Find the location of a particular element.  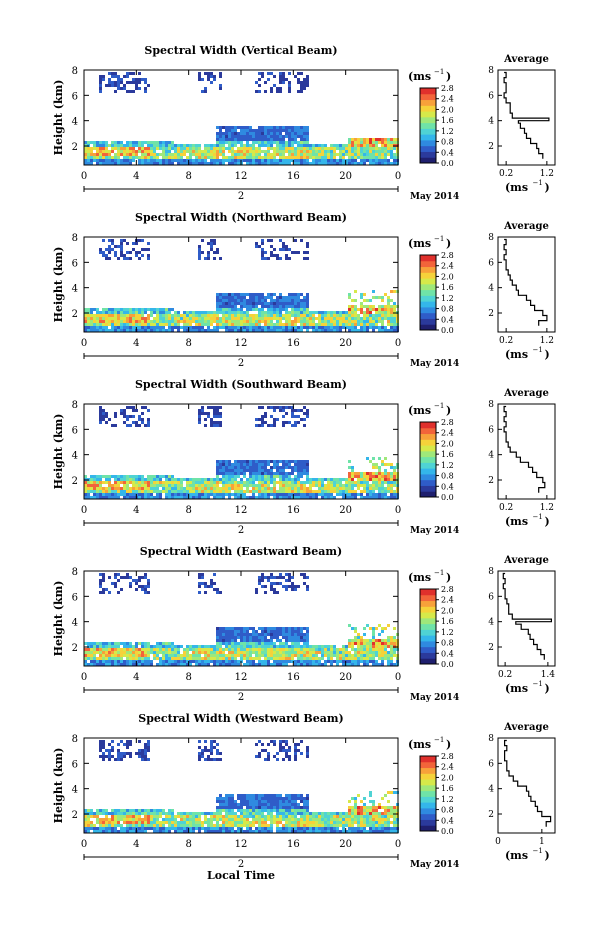

panel-title: Spectral Width (Eastward Beam) is located at coordinates (241, 551).